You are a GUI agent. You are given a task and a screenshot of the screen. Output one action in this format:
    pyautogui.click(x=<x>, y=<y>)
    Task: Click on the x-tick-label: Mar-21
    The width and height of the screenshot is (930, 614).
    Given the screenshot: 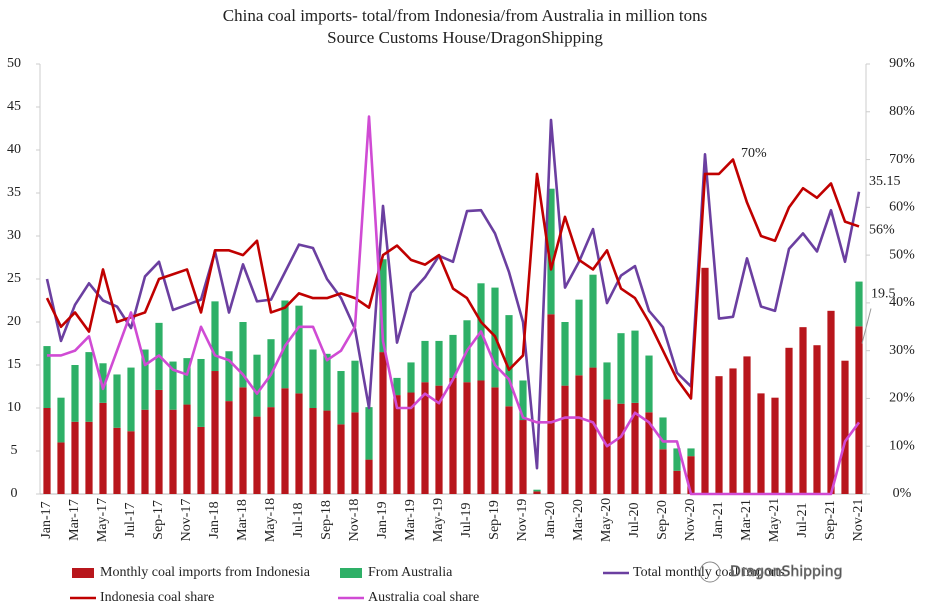 What is the action you would take?
    pyautogui.click(x=746, y=520)
    